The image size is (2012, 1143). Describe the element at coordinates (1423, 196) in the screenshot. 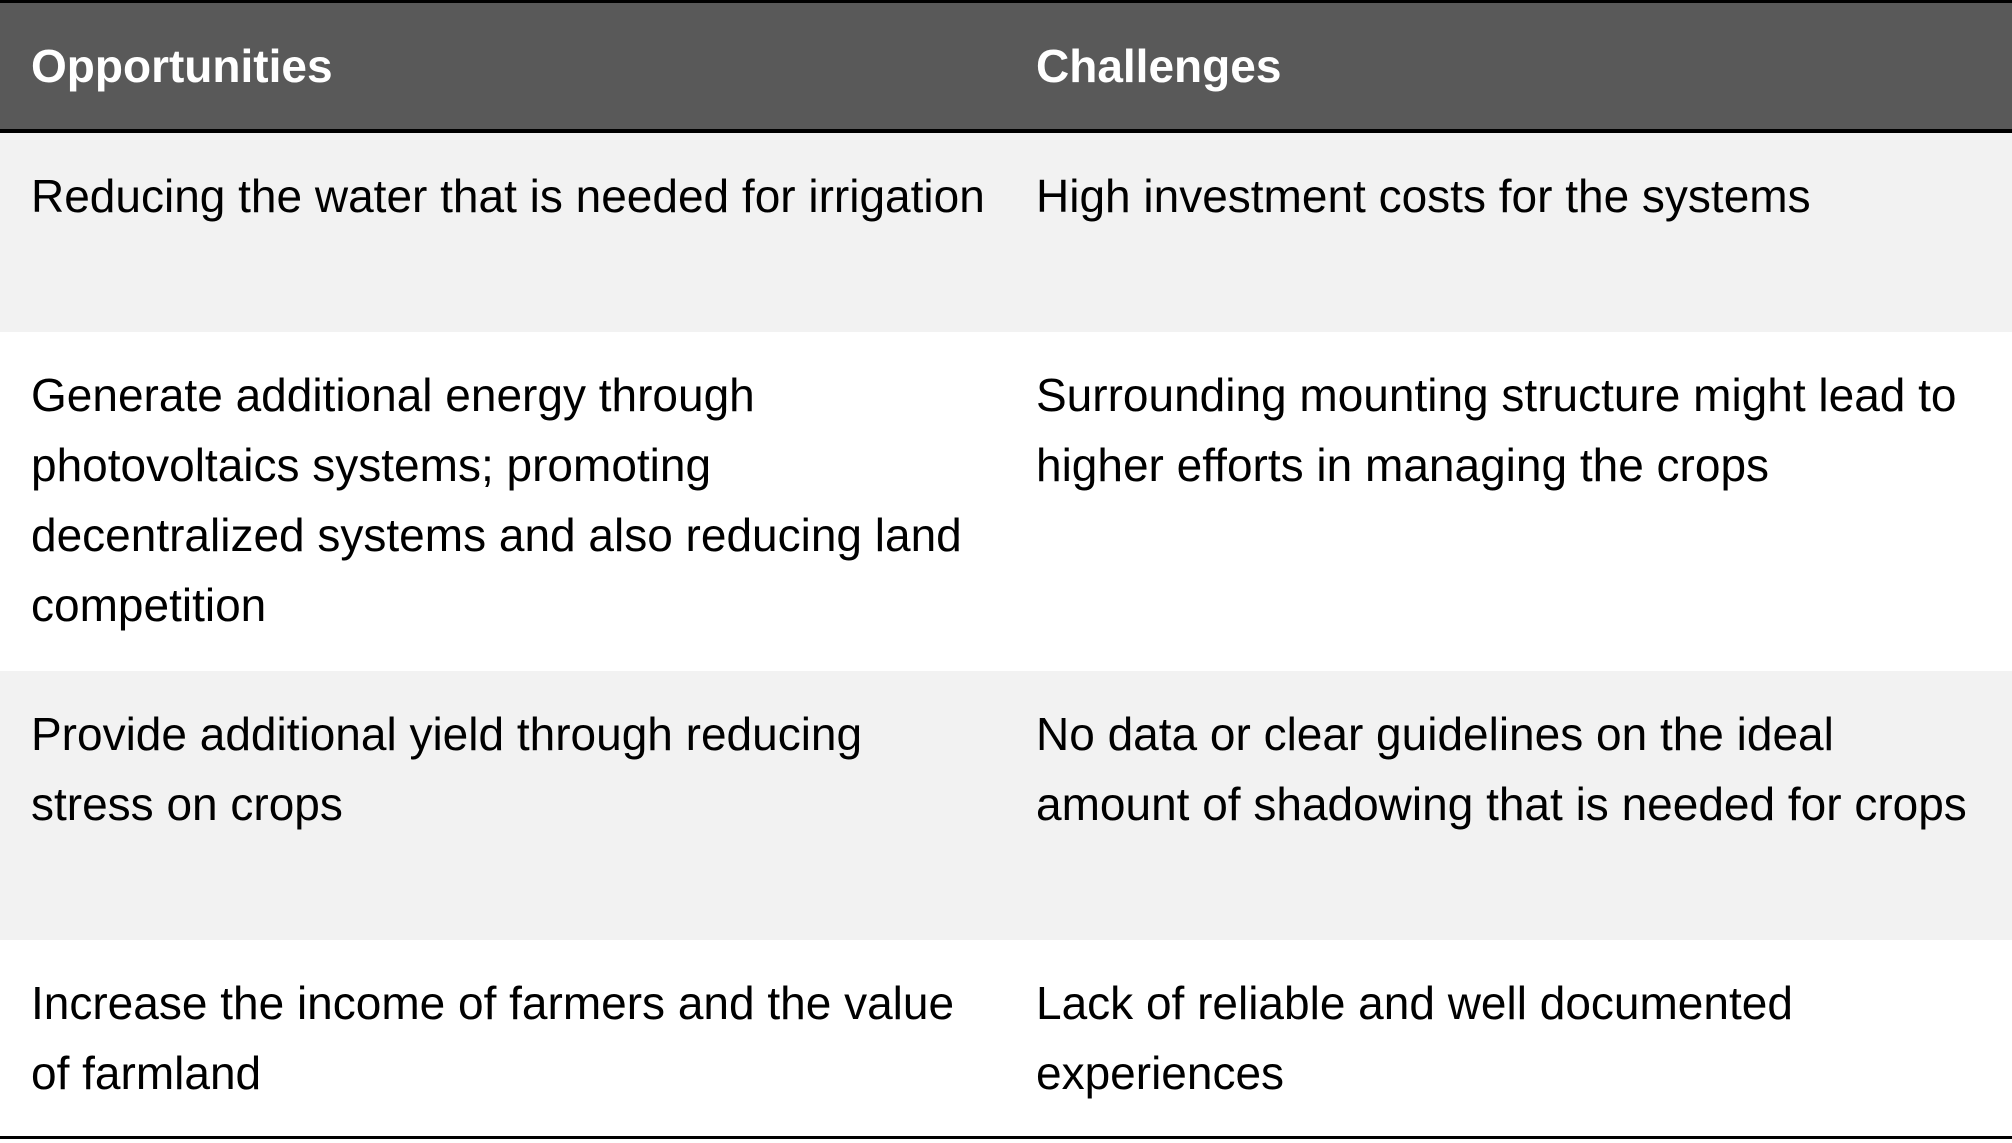

I see `challenge-cell: High investment costs for the systems` at that location.